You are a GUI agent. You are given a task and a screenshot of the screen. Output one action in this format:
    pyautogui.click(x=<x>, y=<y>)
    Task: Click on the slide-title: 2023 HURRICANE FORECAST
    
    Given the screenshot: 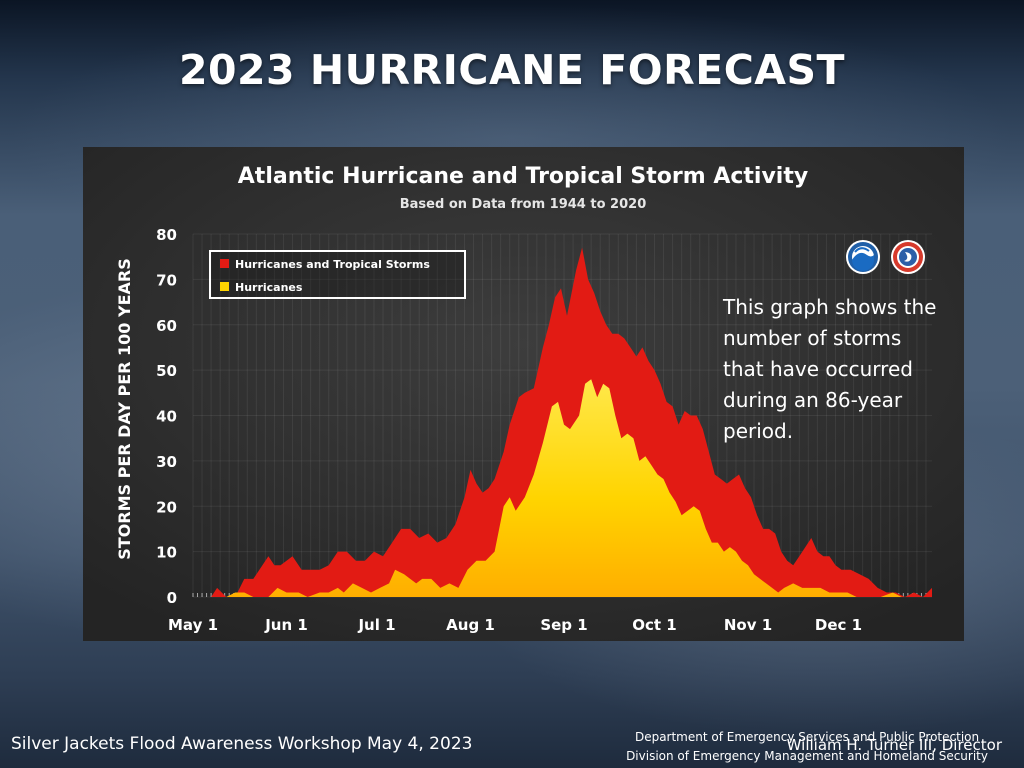 What is the action you would take?
    pyautogui.click(x=512, y=70)
    